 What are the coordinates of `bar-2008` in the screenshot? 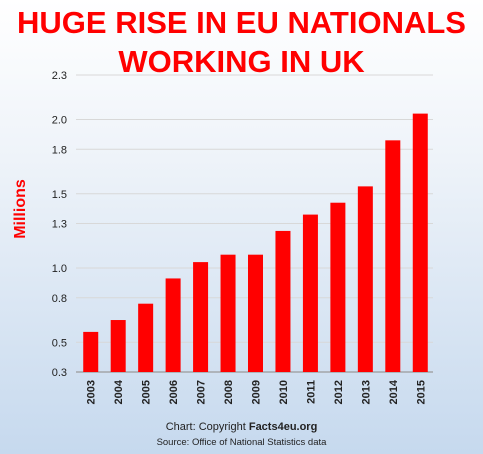 It's located at (228, 313).